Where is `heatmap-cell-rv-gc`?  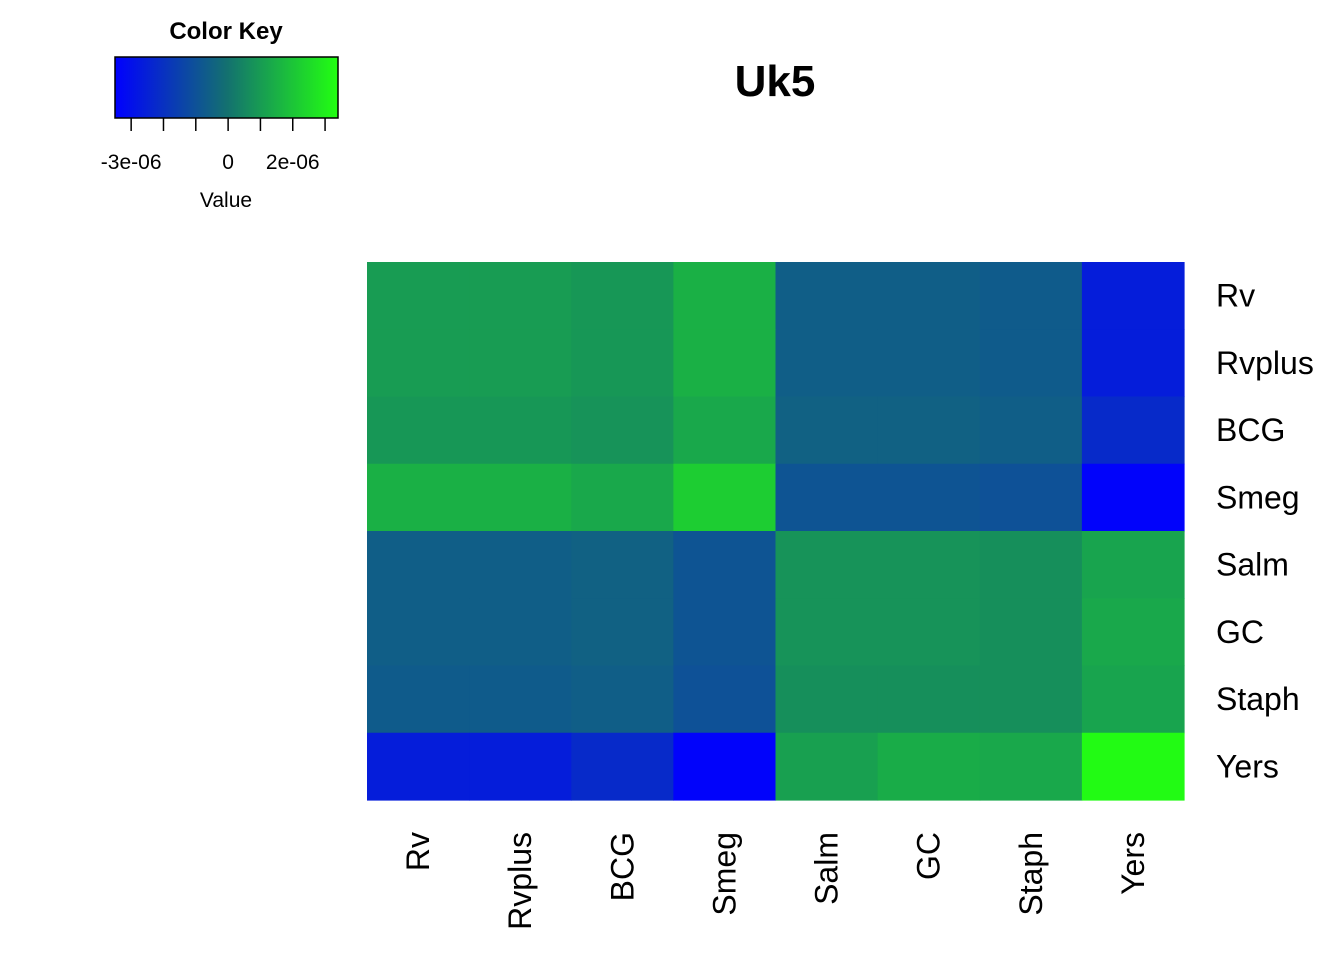 heatmap-cell-rv-gc is located at coordinates (929, 296).